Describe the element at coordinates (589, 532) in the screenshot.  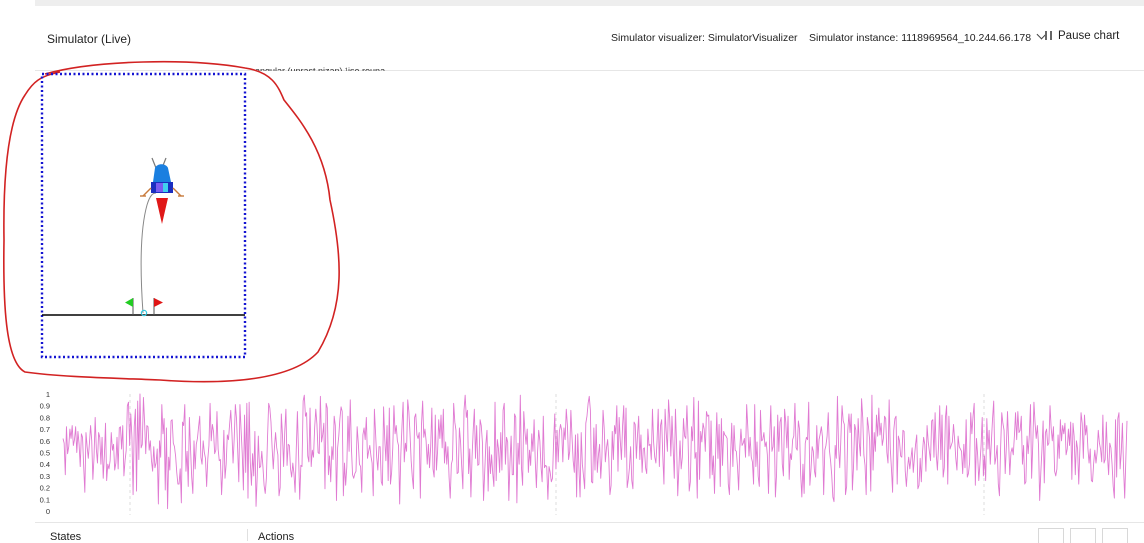
I see `bottom-panel: States Actions` at that location.